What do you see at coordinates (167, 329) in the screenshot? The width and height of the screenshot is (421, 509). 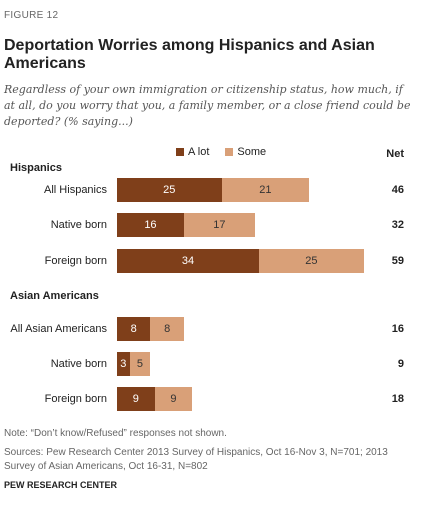 I see `bar-some: 8` at bounding box center [167, 329].